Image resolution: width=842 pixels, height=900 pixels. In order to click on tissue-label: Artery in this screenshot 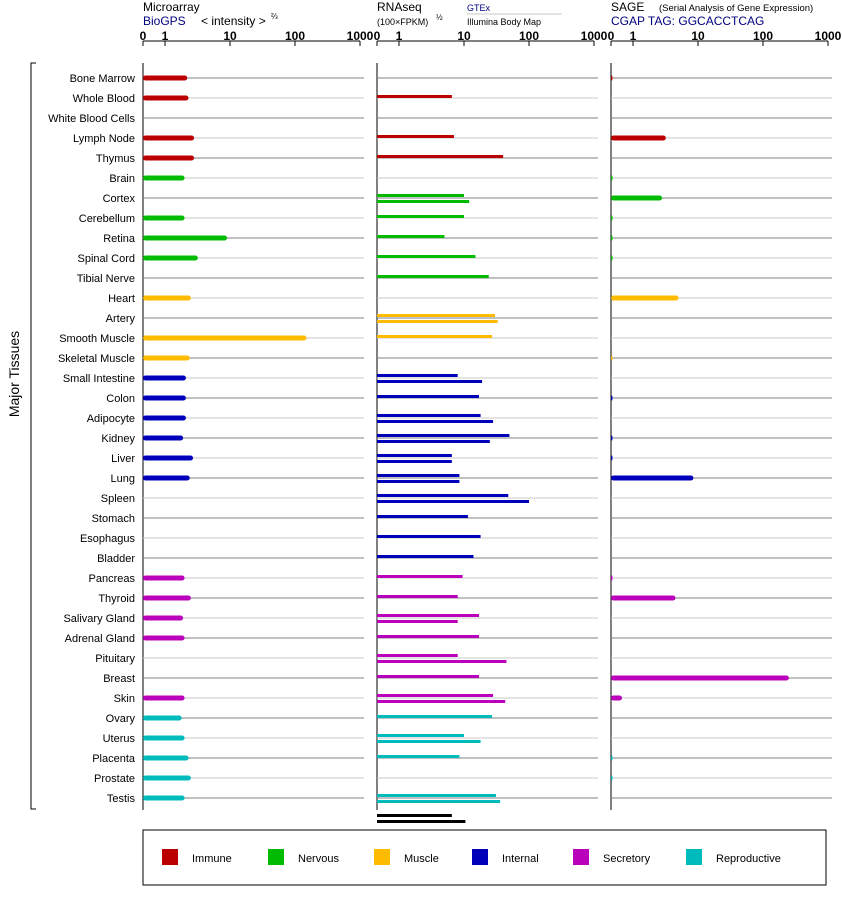, I will do `click(121, 319)`.